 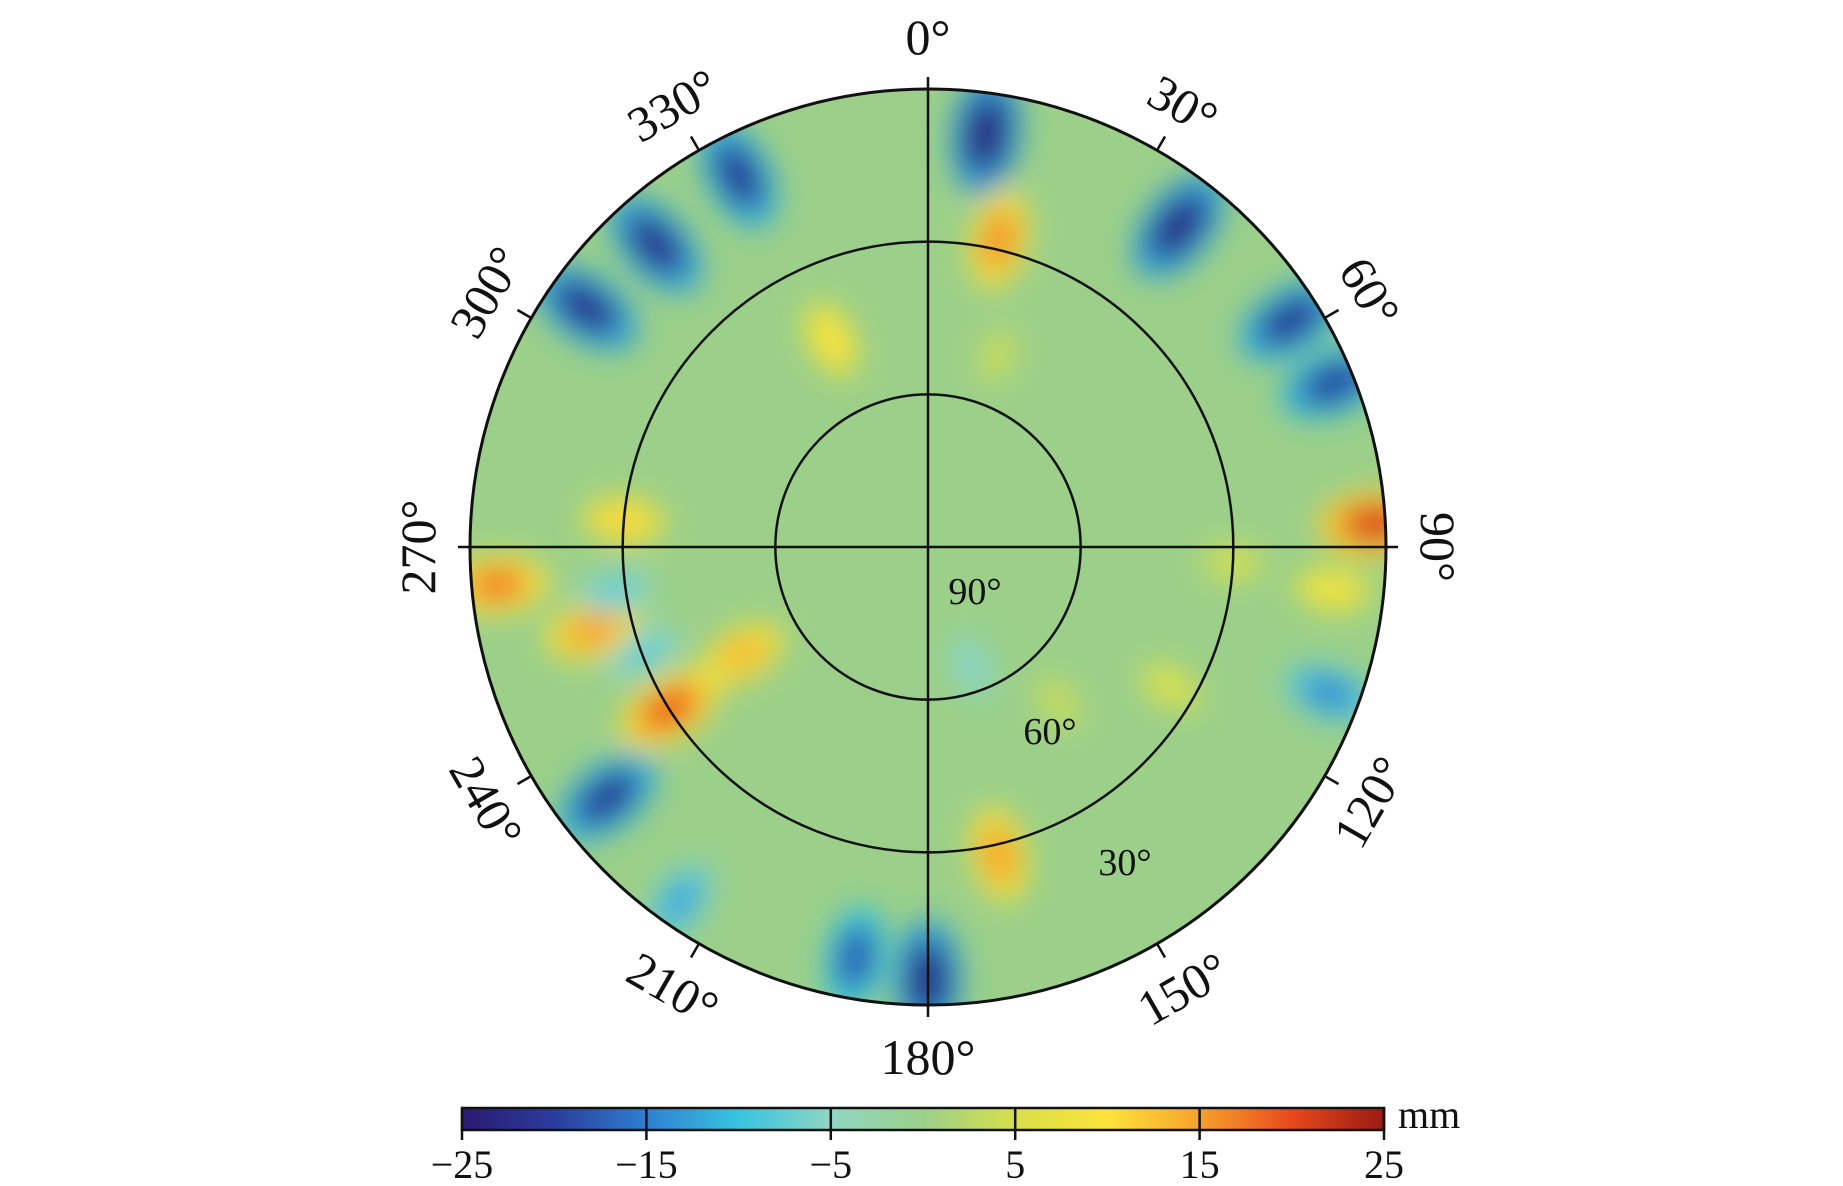 What do you see at coordinates (1183, 105) in the screenshot?
I see `azimuth-label-30: 30°` at bounding box center [1183, 105].